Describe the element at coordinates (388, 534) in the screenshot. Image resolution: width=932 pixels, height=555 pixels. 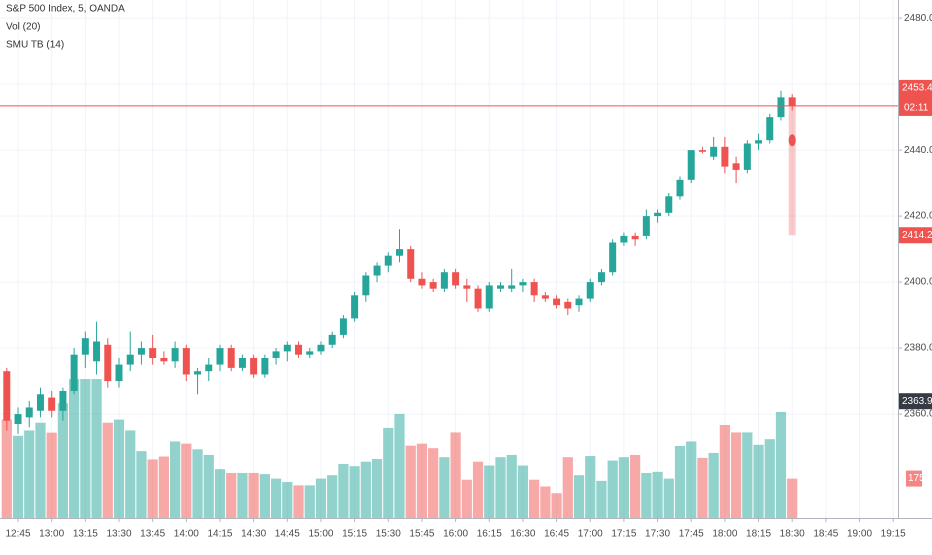
I see `x-tick-label: 15:30` at that location.